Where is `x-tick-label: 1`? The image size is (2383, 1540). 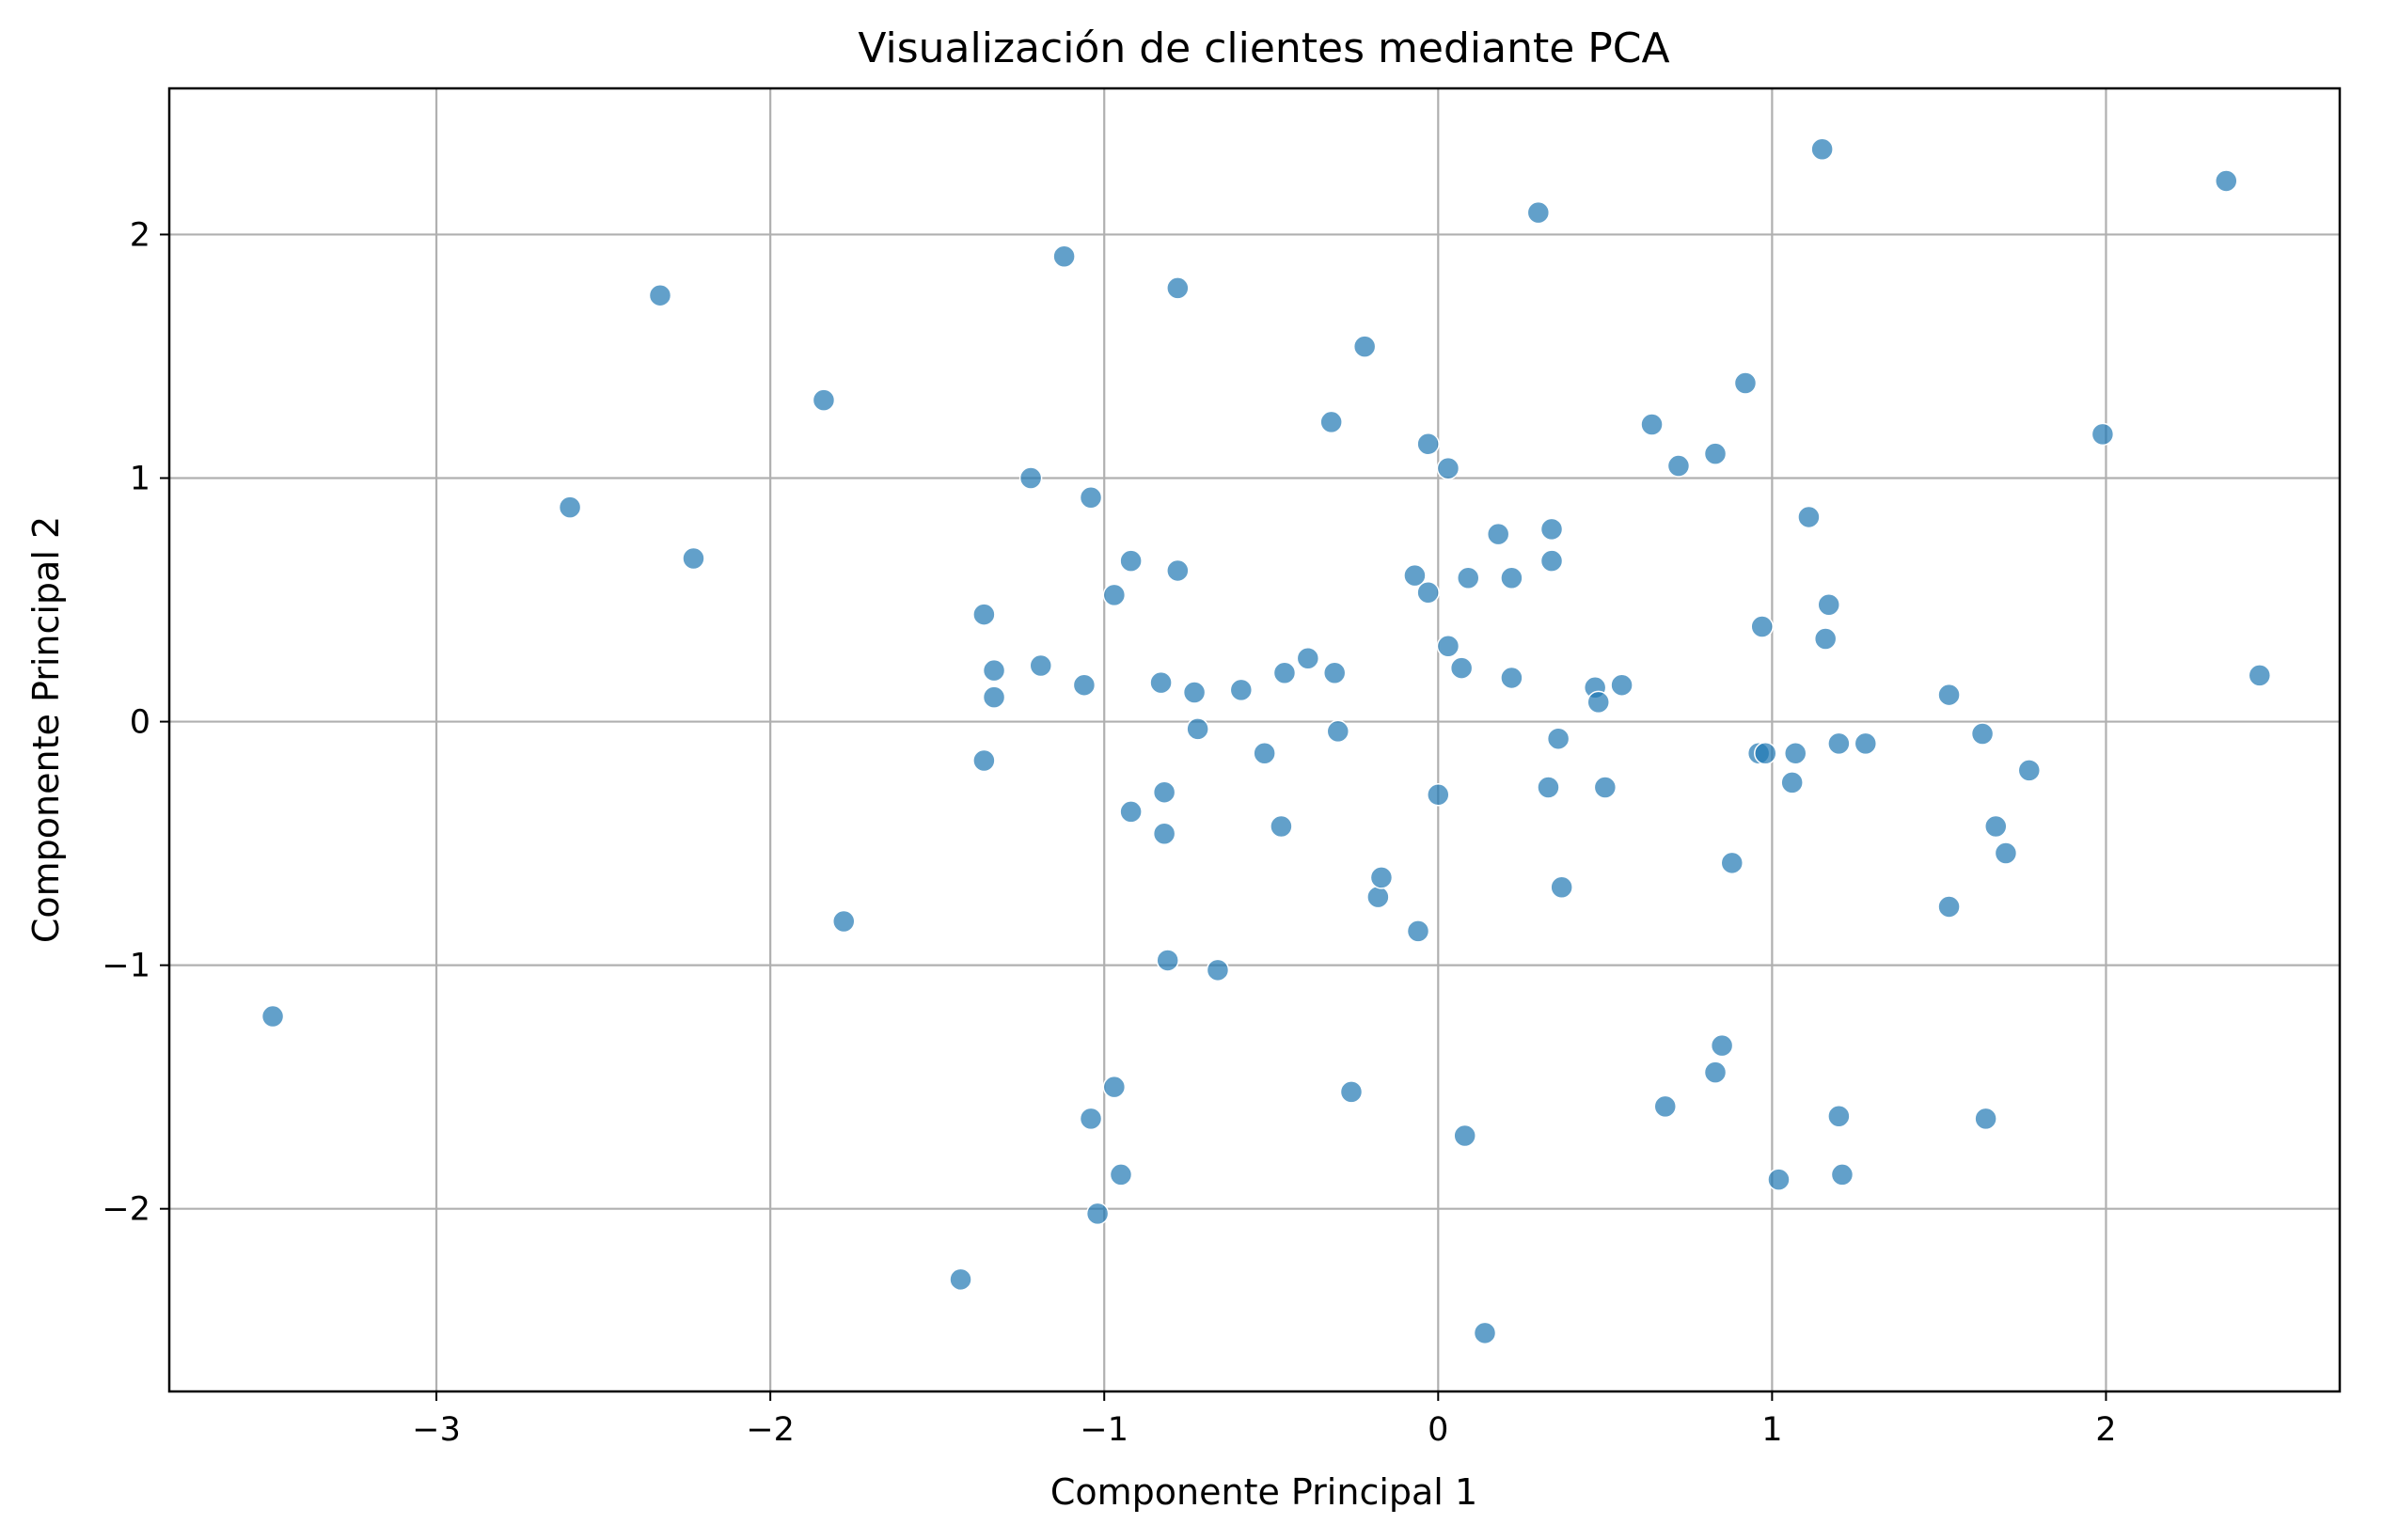
x-tick-label: 1 is located at coordinates (1771, 1430).